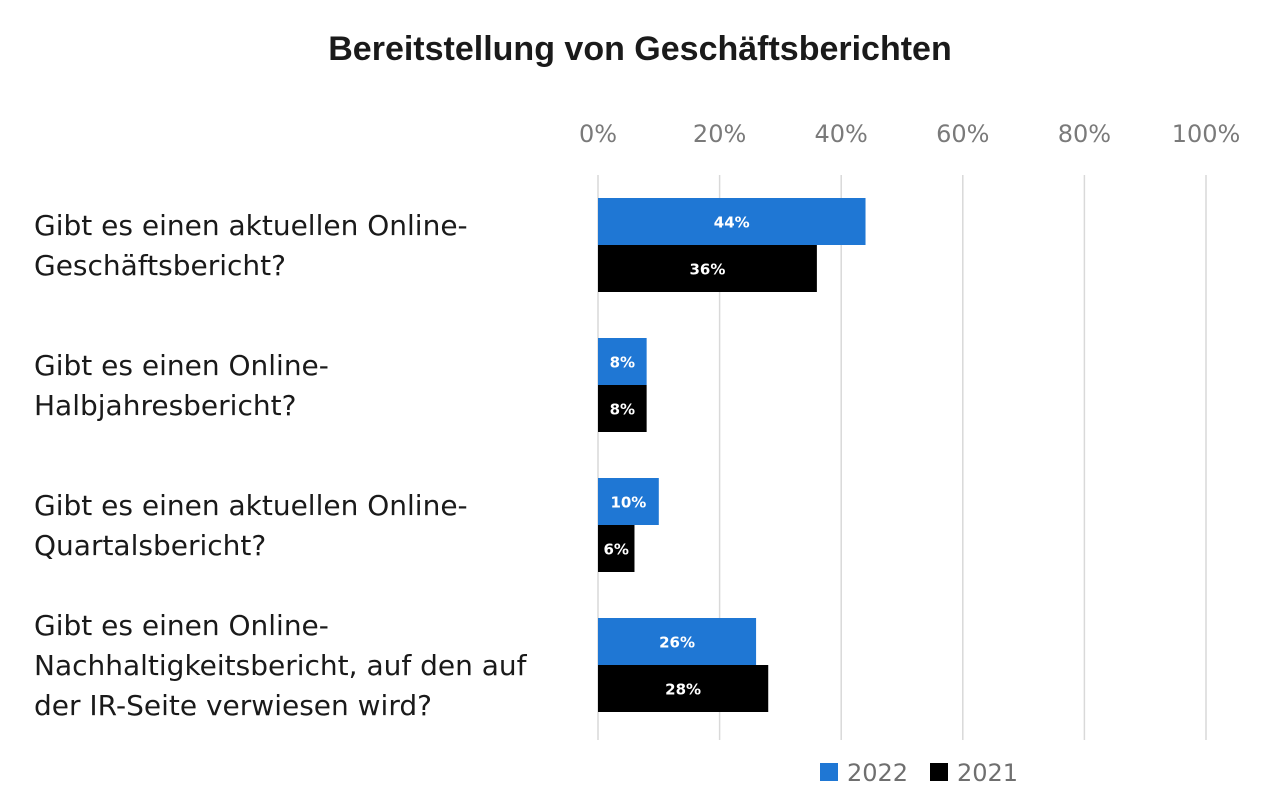  I want to click on category-label-line: Halbjahresbericht?, so click(165, 405).